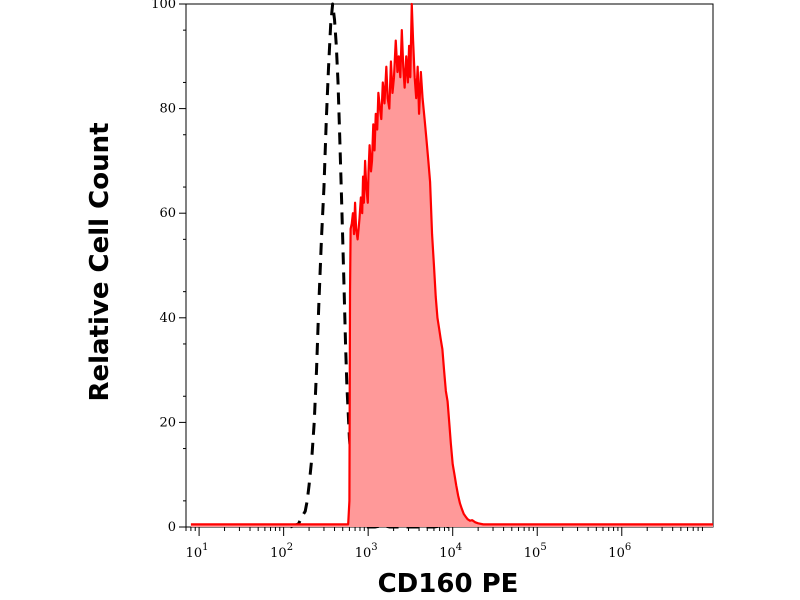 This screenshot has width=800, height=600. I want to click on x-tick-label-3: 10⁴, so click(450, 551).